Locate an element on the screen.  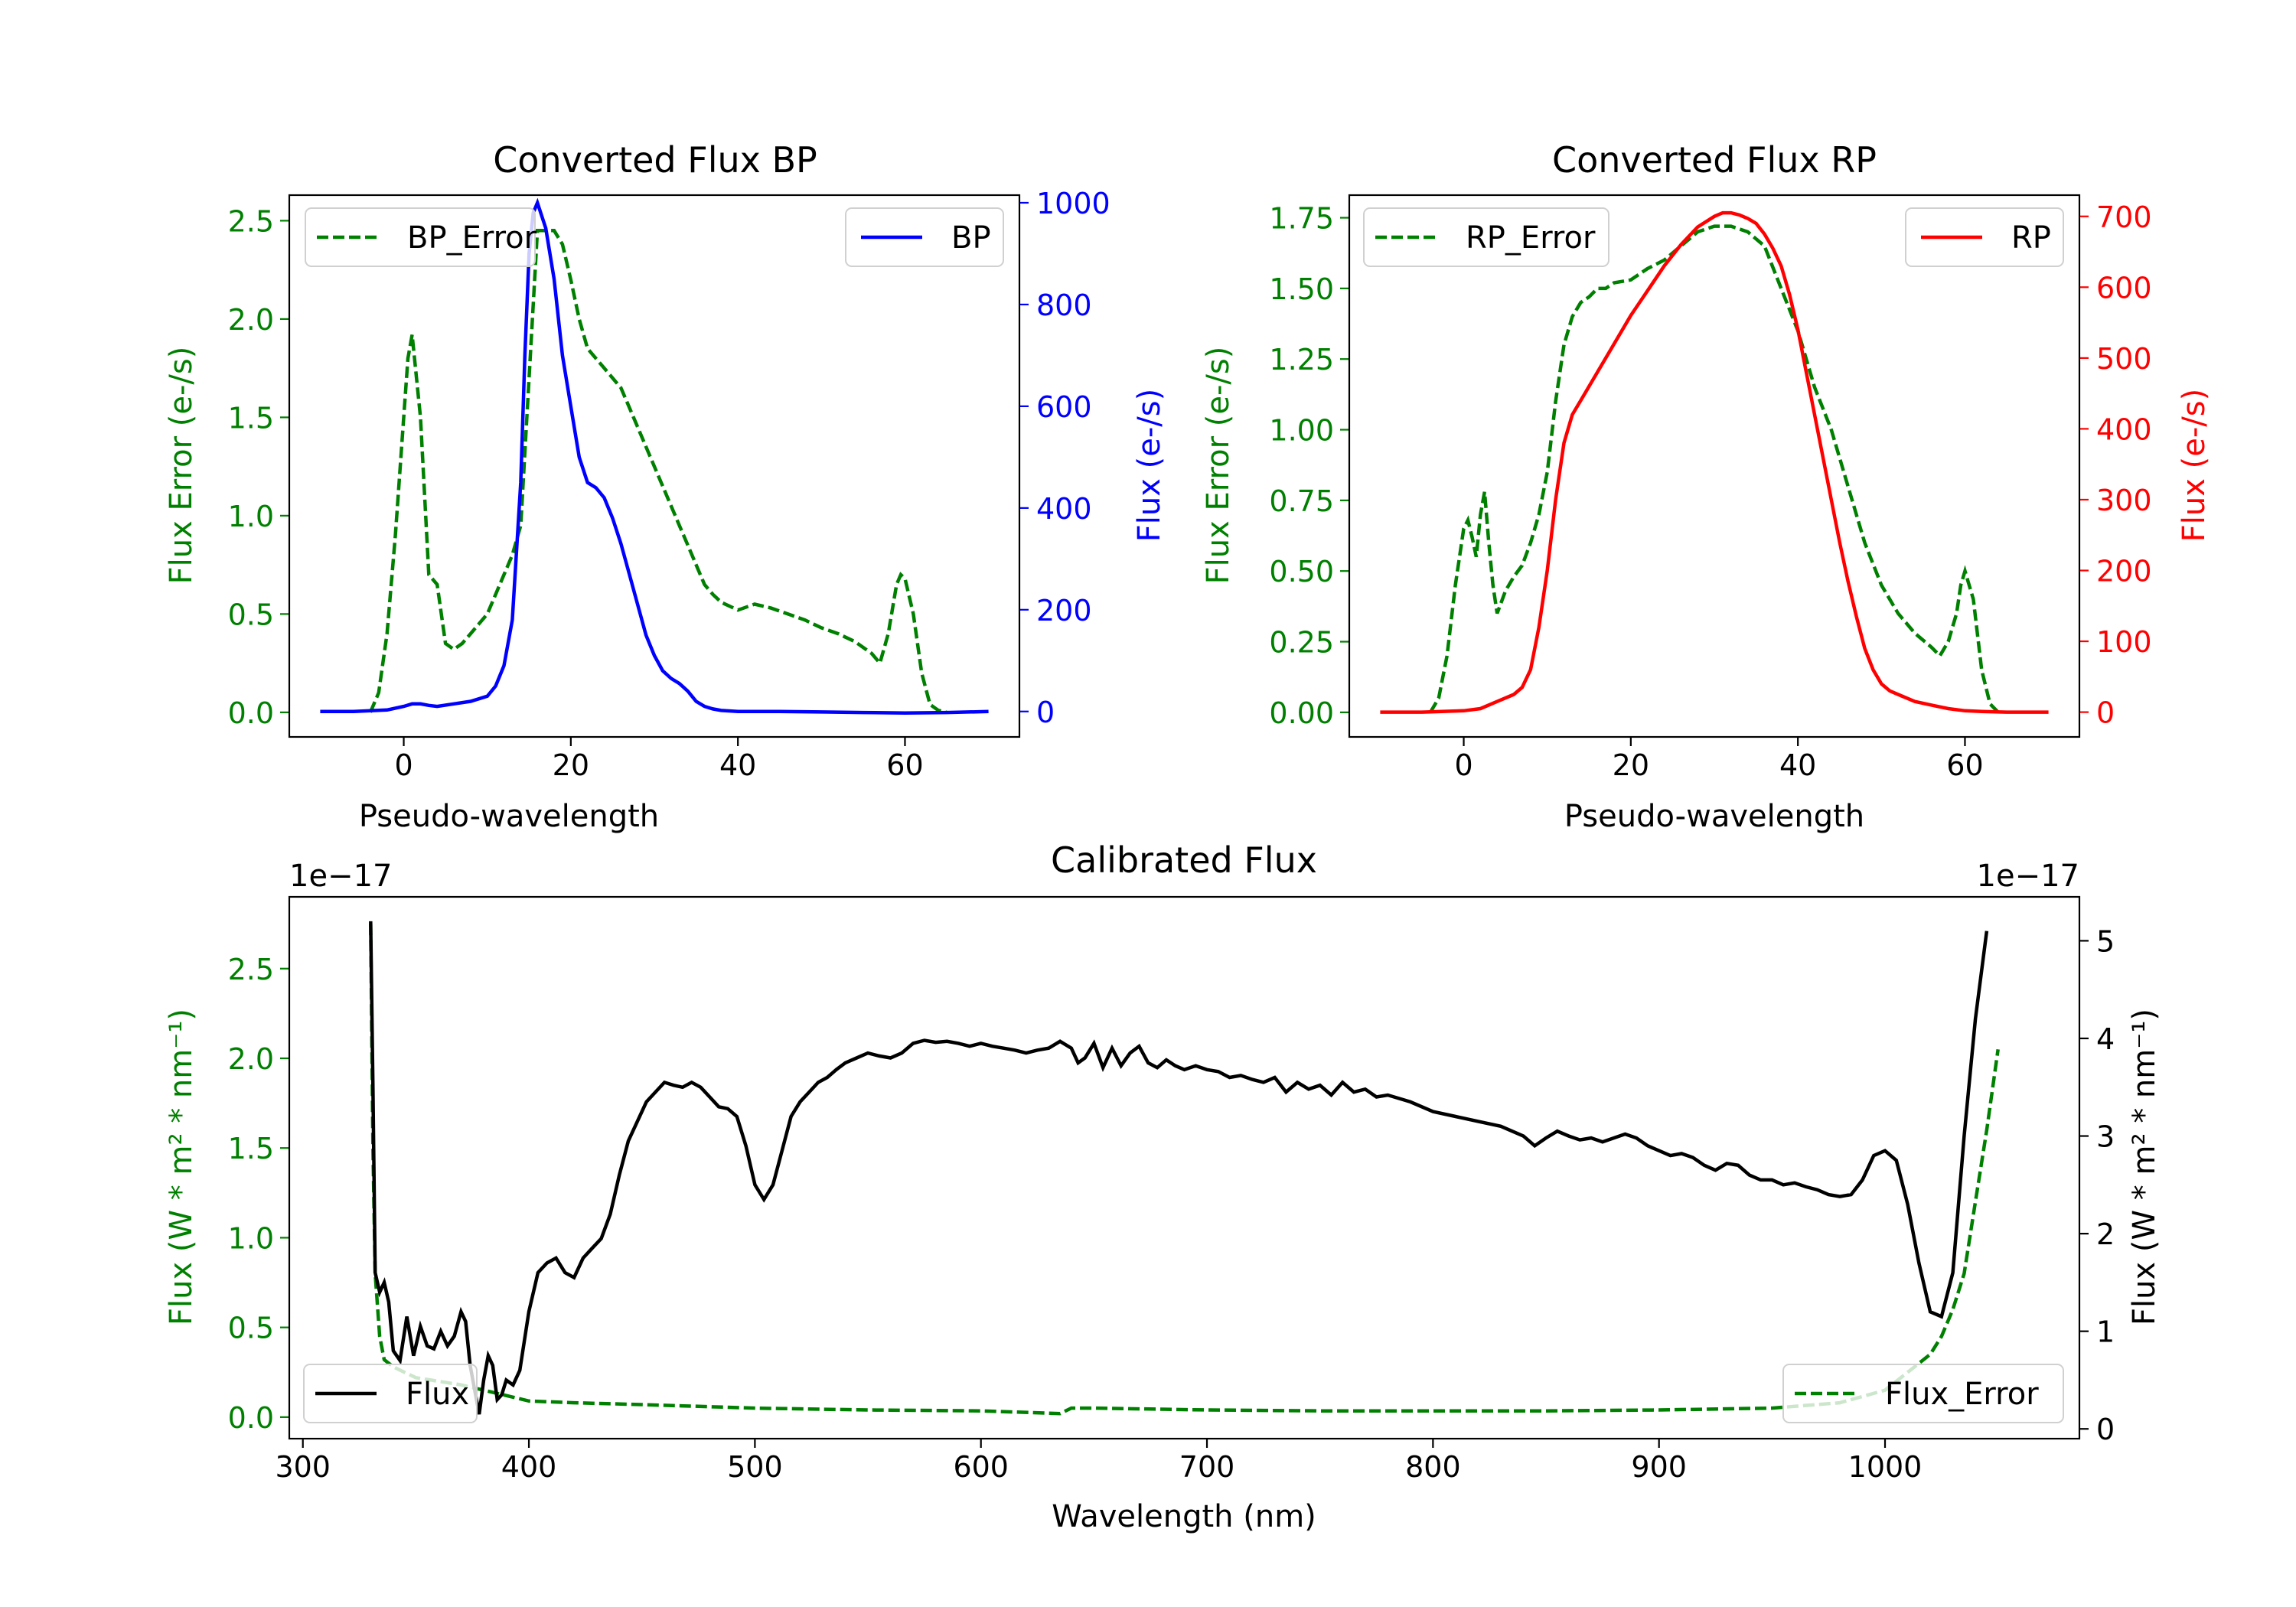
calibrated-left-ticks: 0.0 0.5 1.0 1.5 2.0 2.5 is located at coordinates (258, 1194).